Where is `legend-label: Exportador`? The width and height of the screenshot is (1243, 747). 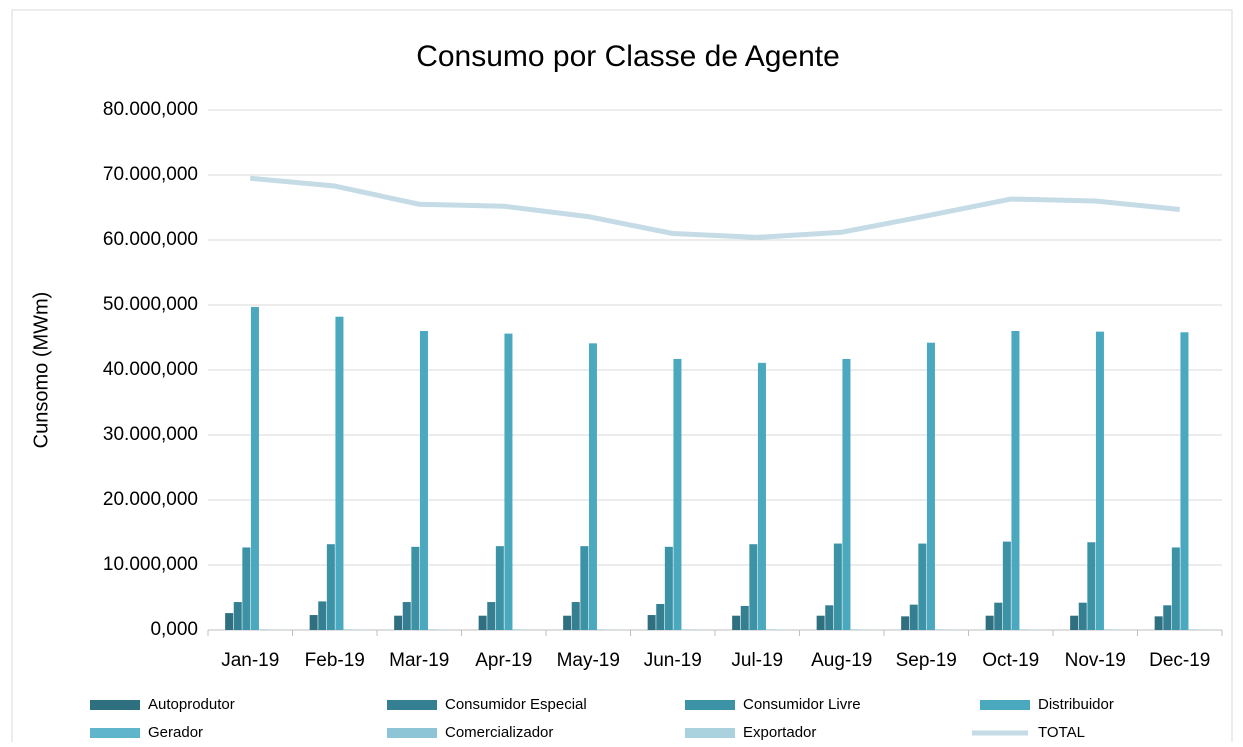
legend-label: Exportador is located at coordinates (779, 732).